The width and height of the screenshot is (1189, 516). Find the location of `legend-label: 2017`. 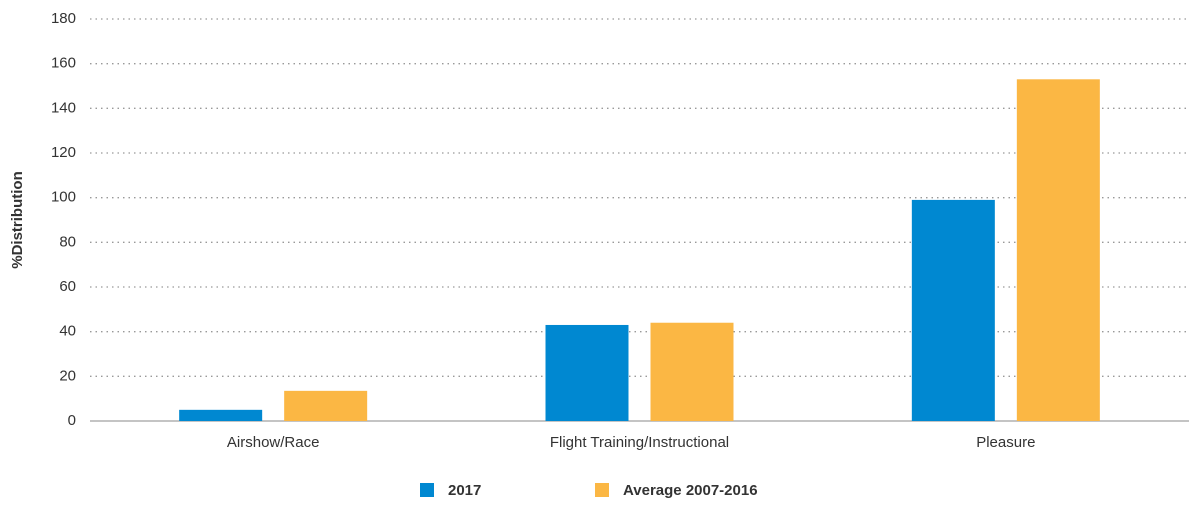

legend-label: 2017 is located at coordinates (464, 490).